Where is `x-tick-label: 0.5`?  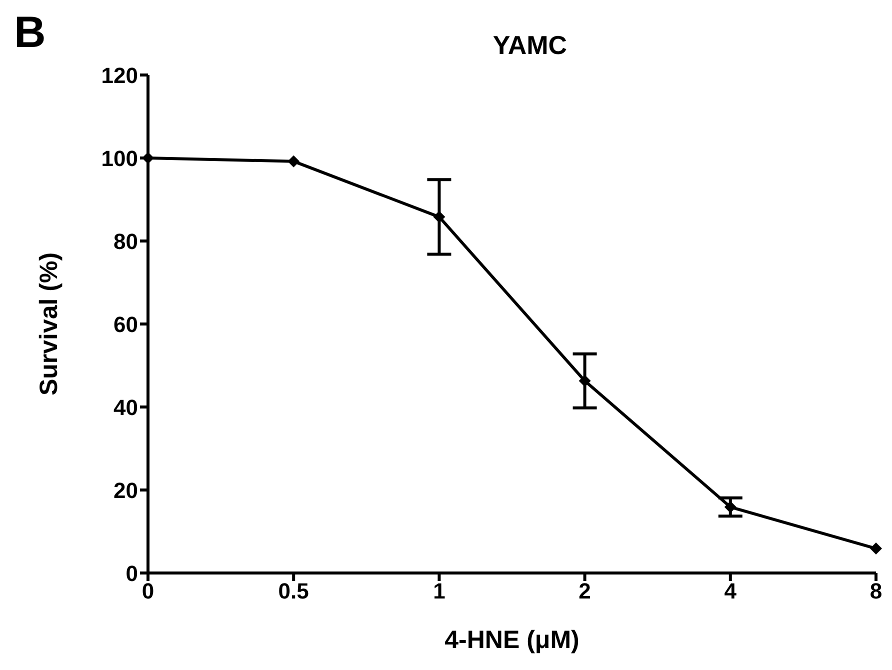 x-tick-label: 0.5 is located at coordinates (293, 591).